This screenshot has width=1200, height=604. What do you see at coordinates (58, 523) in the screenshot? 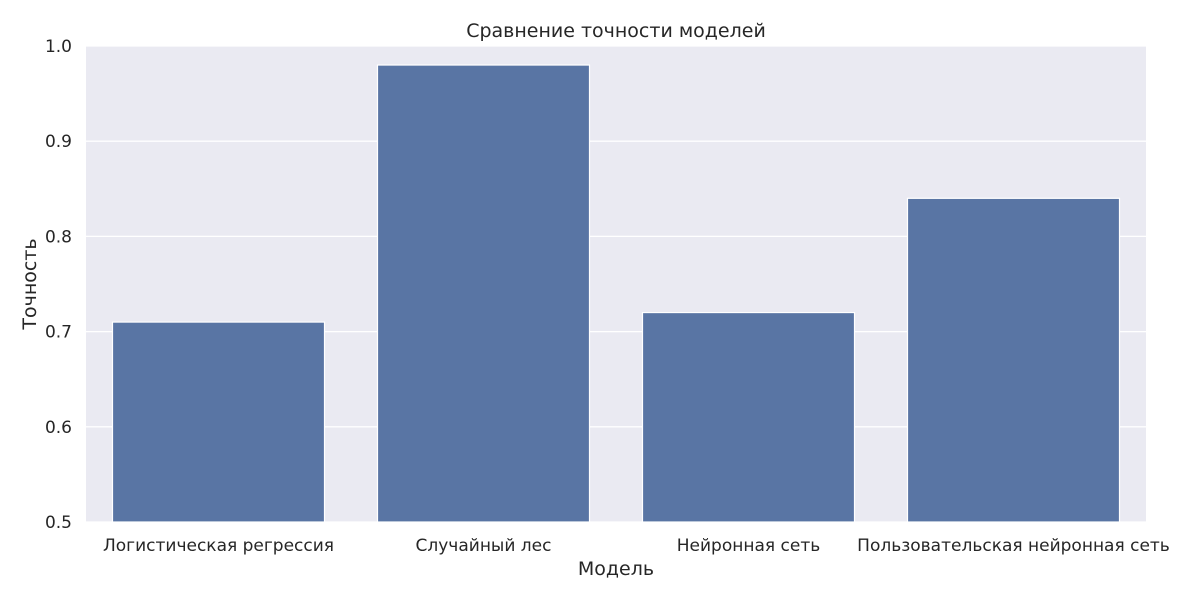
I see `y-tick-label: 0.5` at bounding box center [58, 523].